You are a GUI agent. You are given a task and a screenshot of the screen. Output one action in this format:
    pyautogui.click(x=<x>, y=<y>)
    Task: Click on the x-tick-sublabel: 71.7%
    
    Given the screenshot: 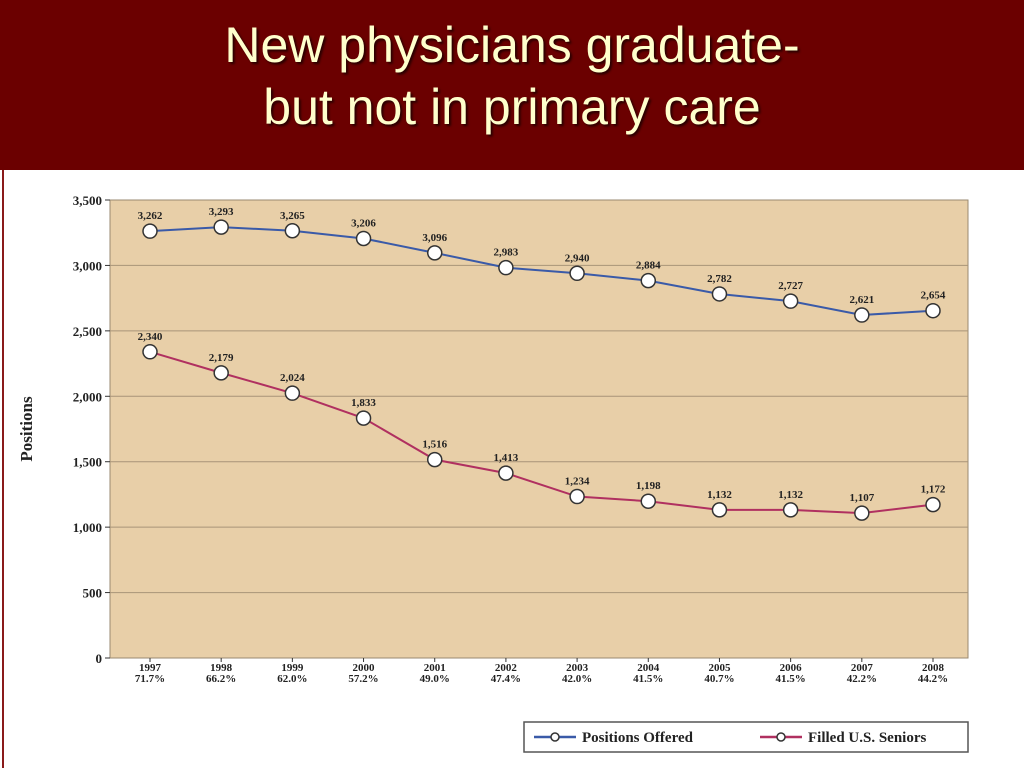 What is the action you would take?
    pyautogui.click(x=150, y=679)
    